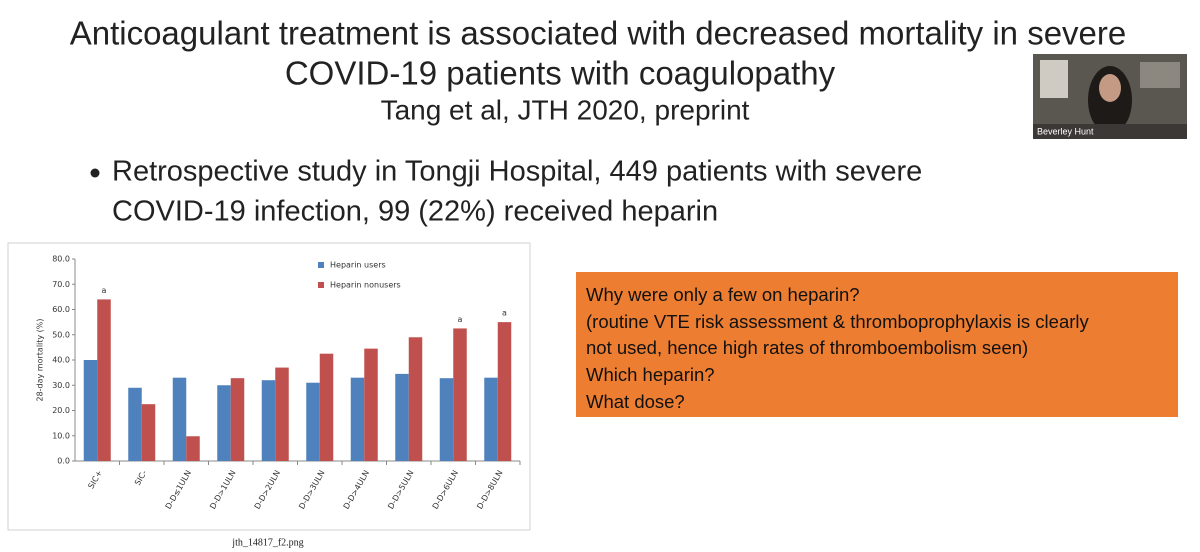 This screenshot has width=1200, height=552. I want to click on note-line: Why were only a few on heparin?, so click(723, 294).